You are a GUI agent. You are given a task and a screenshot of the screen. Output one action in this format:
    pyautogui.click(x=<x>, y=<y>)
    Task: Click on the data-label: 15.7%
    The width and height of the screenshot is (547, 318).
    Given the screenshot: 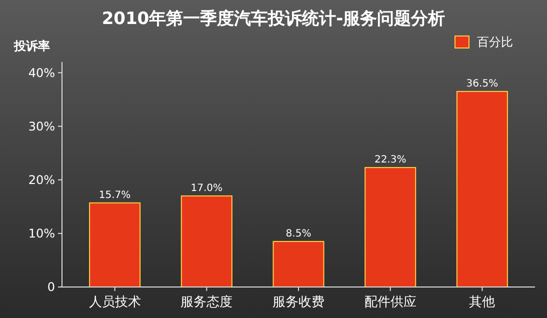 What is the action you would take?
    pyautogui.click(x=114, y=195)
    